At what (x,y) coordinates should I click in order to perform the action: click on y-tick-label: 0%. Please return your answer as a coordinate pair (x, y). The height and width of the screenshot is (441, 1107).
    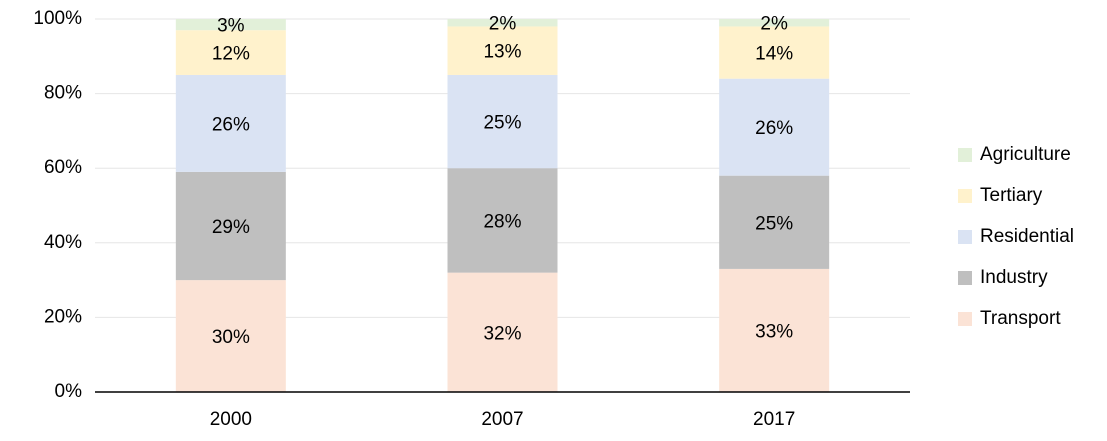
    Looking at the image, I should click on (69, 391).